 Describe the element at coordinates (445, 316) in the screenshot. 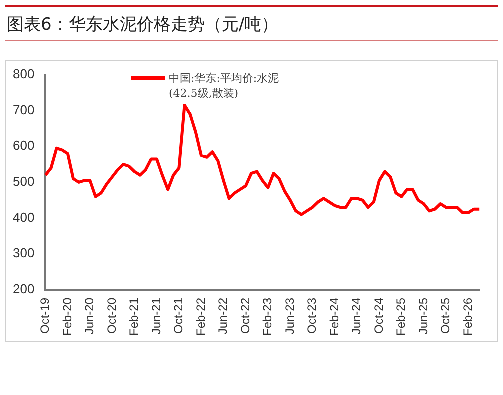

I see `x-tick-label: Oct-25` at that location.